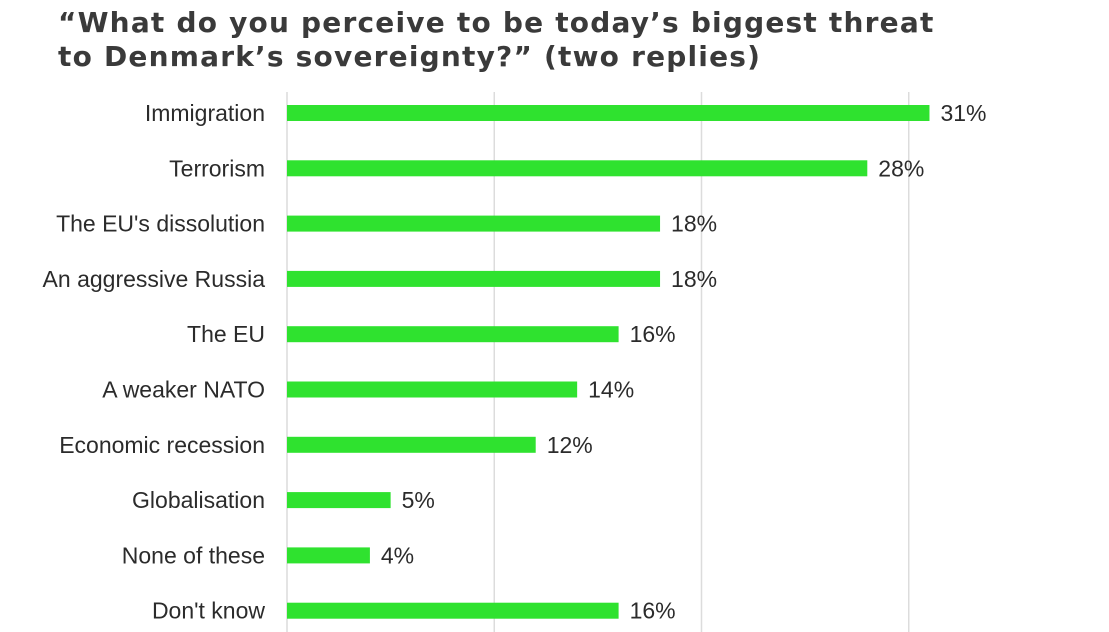 The height and width of the screenshot is (632, 1109). What do you see at coordinates (226, 334) in the screenshot?
I see `category-label: The EU` at bounding box center [226, 334].